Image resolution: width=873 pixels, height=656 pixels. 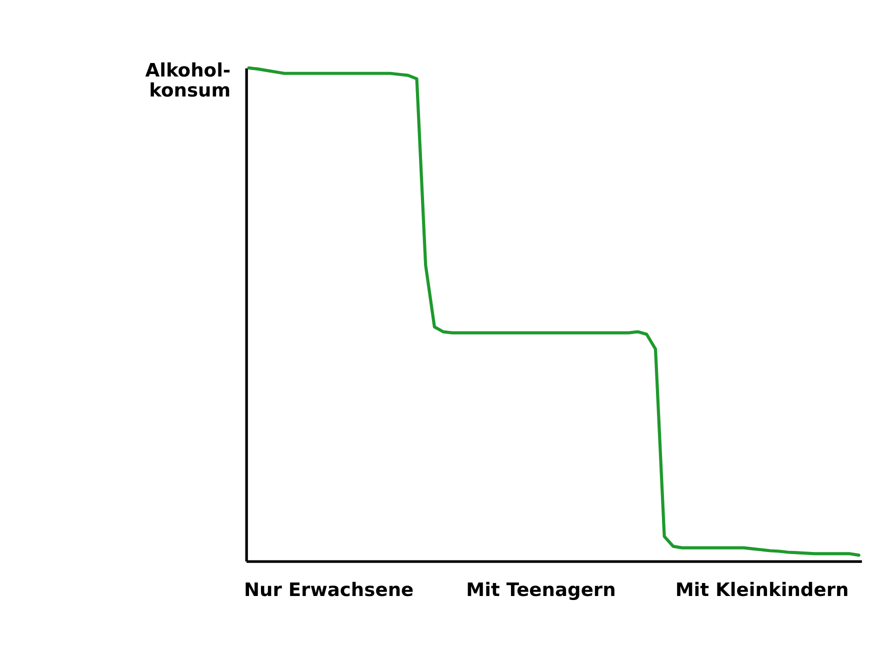 I want to click on x-tick-label: Mit Teenagern, so click(x=541, y=591).